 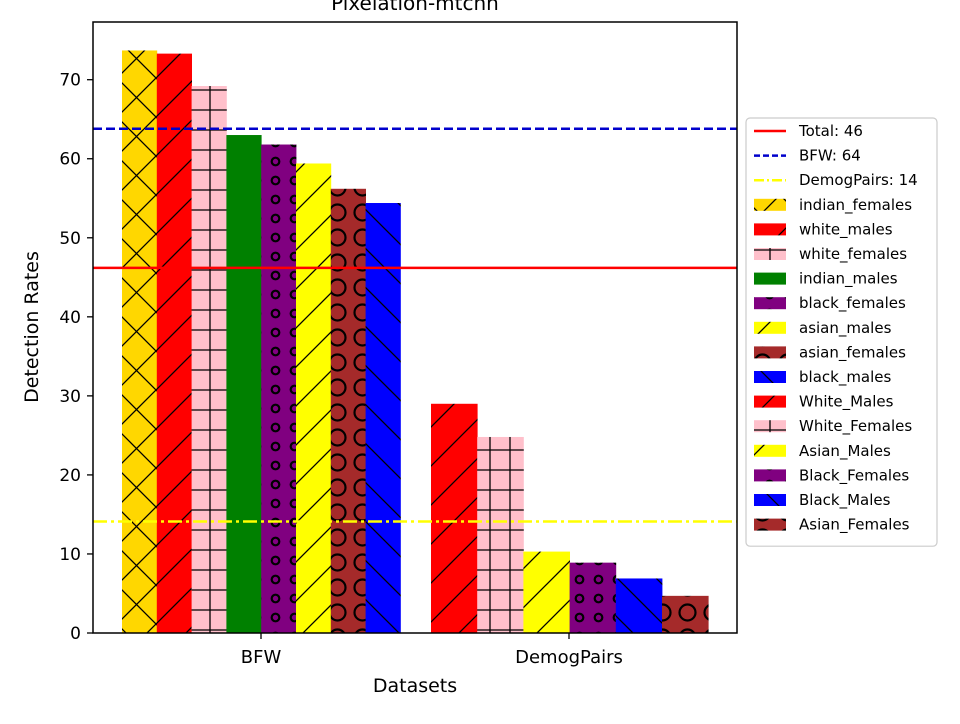 What do you see at coordinates (70, 160) in the screenshot?
I see `y-tick-label: 60` at bounding box center [70, 160].